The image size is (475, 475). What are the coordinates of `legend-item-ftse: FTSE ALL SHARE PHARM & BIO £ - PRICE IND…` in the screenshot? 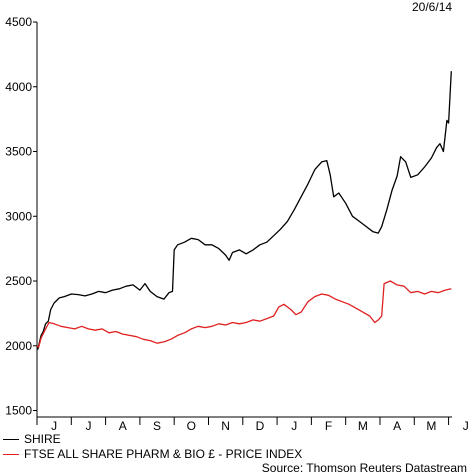 It's located at (237, 454).